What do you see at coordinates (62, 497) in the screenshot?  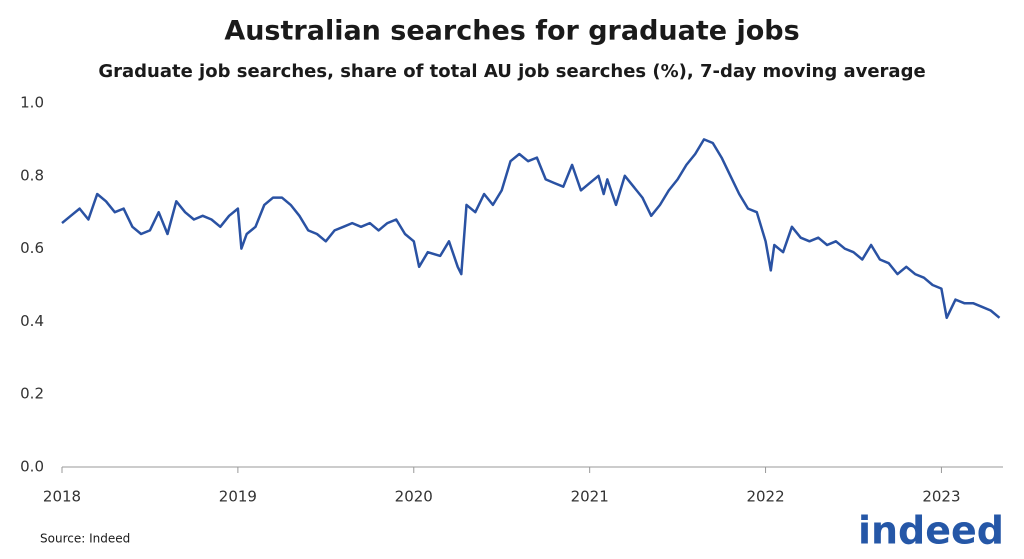 I see `x-tick-label: 2018` at bounding box center [62, 497].